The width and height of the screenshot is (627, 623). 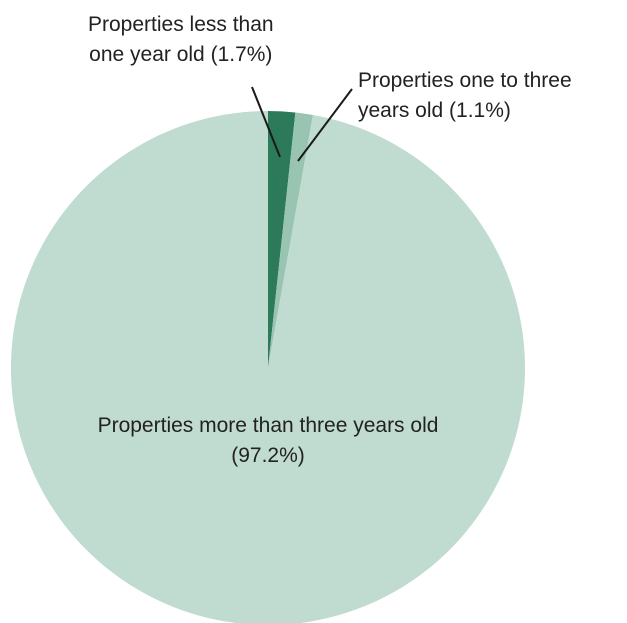 What do you see at coordinates (268, 455) in the screenshot?
I see `slice-label-line: (97.2%)` at bounding box center [268, 455].